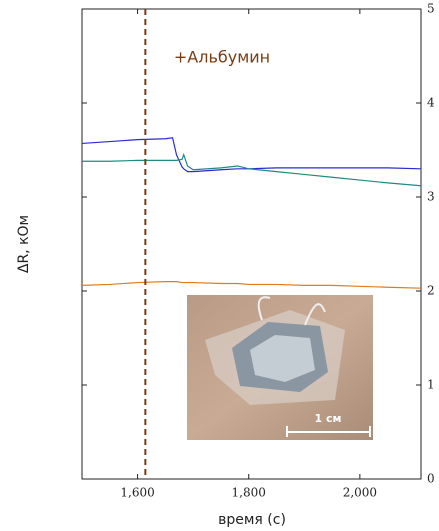 The image size is (439, 531). Describe the element at coordinates (431, 197) in the screenshot. I see `y-tick-label: 3` at that location.